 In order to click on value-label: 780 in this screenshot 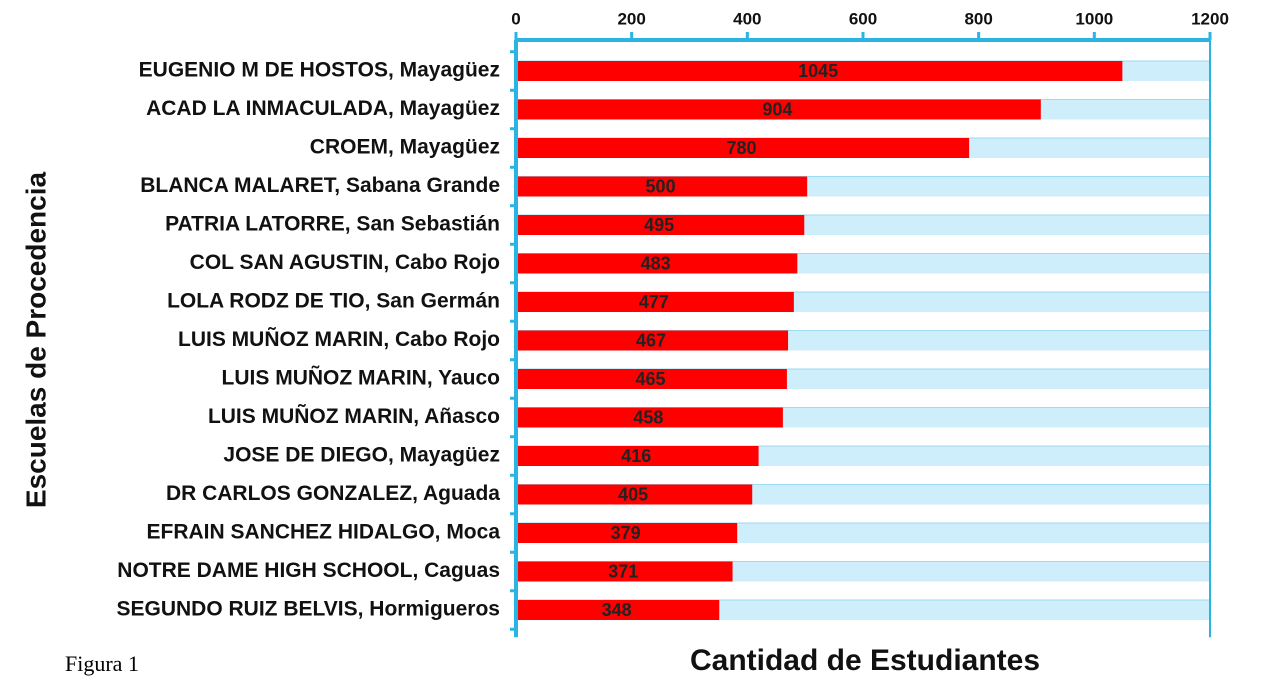, I will do `click(742, 148)`.